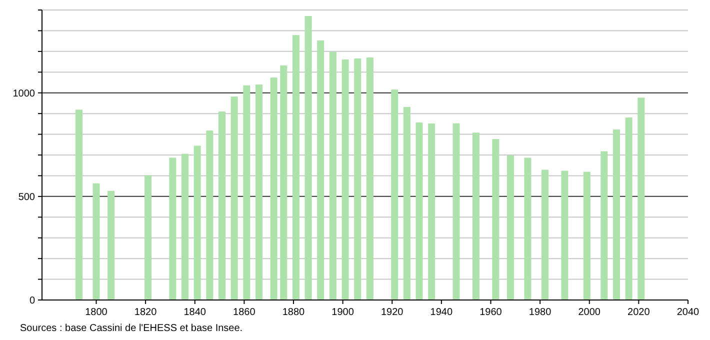 Image resolution: width=710 pixels, height=340 pixels. I want to click on x-tick-label: 1920, so click(392, 312).